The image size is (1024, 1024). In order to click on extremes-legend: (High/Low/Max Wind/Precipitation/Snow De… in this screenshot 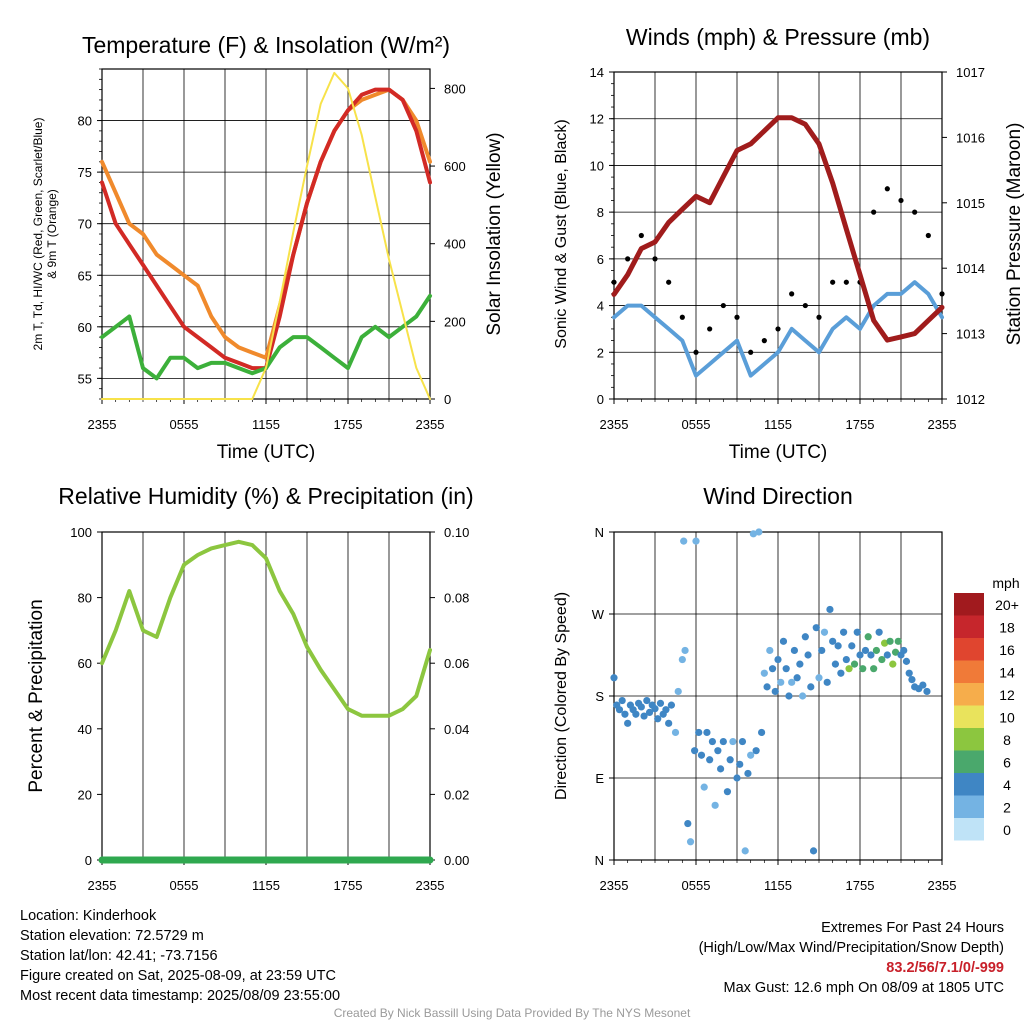, I will do `click(851, 948)`.